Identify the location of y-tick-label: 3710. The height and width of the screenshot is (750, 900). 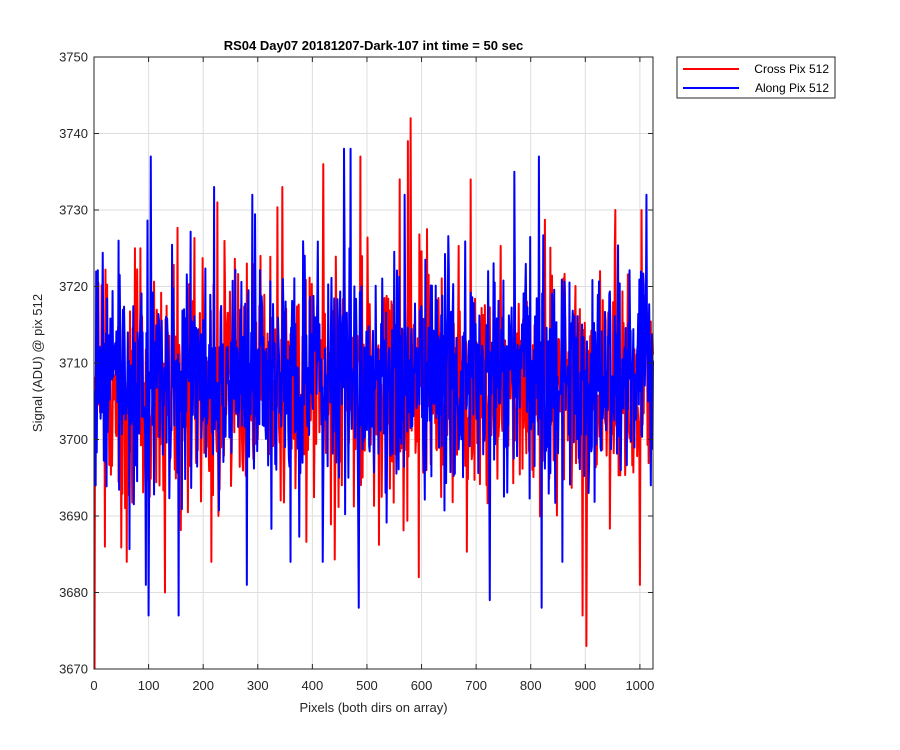
(73, 363).